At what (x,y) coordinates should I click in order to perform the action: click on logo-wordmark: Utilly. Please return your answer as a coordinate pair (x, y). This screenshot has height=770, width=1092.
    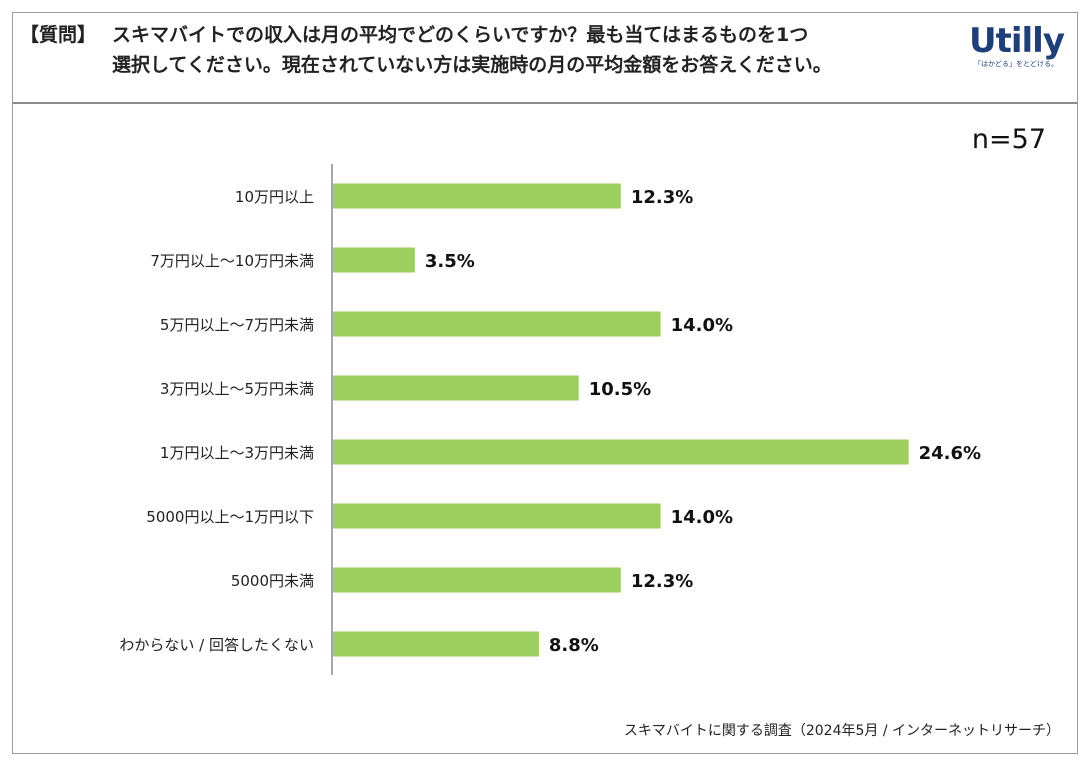
    Looking at the image, I should click on (1017, 41).